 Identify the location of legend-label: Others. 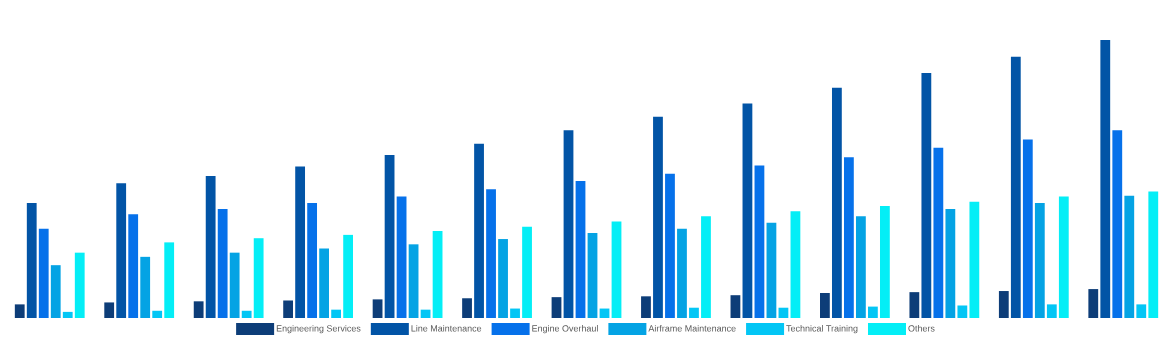
(921, 328).